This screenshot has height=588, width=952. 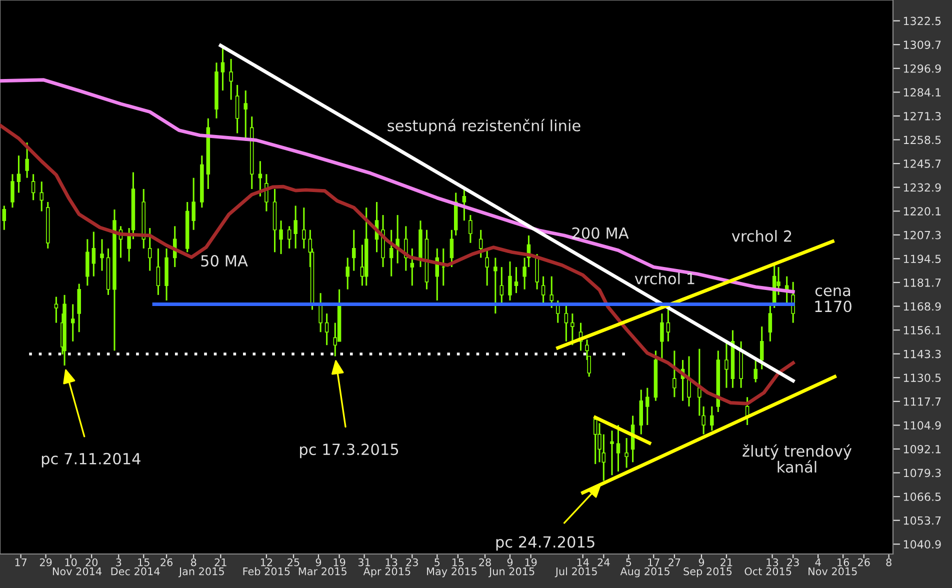 What do you see at coordinates (220, 562) in the screenshot?
I see `x-tick-label: 21` at bounding box center [220, 562].